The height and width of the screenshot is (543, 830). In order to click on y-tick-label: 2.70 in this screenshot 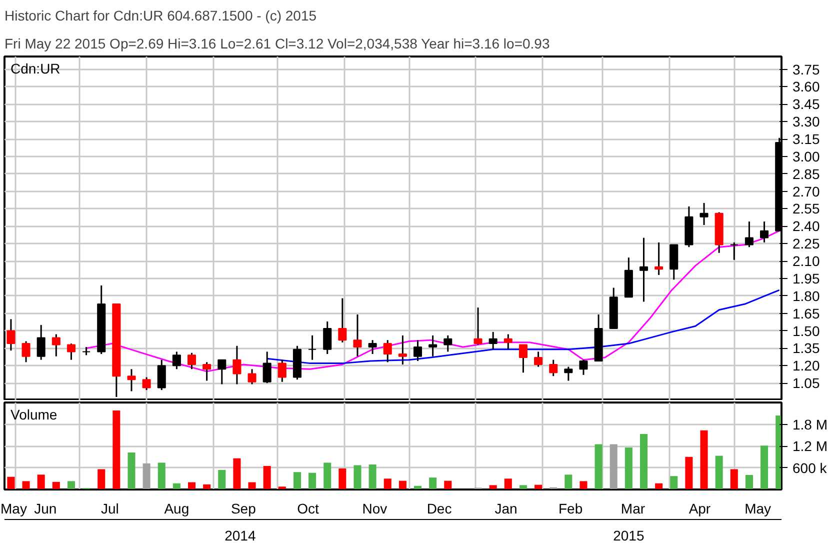, I will do `click(806, 191)`.